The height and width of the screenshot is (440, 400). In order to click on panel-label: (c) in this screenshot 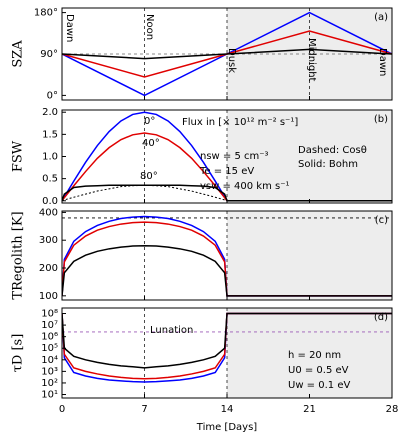, I will do `click(381, 220)`.